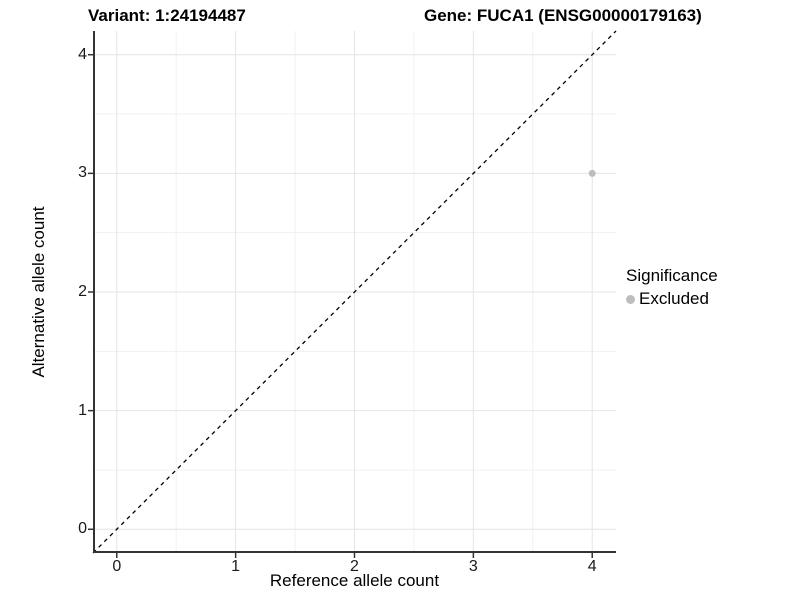 This screenshot has height=600, width=800. Describe the element at coordinates (473, 566) in the screenshot. I see `x-tick-label: 3` at that location.